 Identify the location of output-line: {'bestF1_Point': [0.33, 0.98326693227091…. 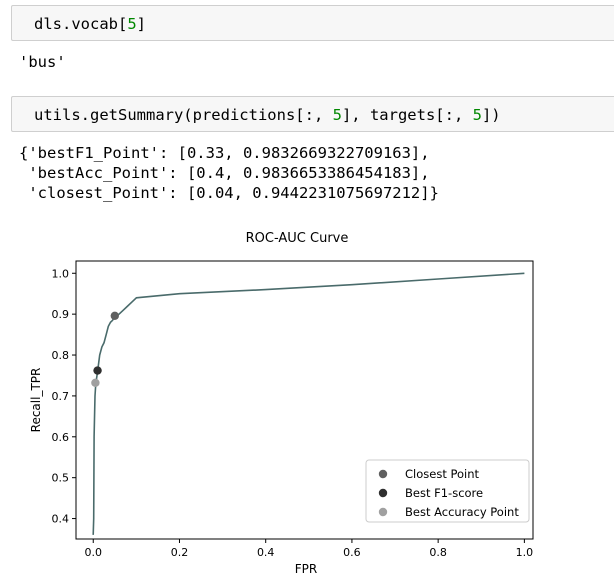
(224, 153).